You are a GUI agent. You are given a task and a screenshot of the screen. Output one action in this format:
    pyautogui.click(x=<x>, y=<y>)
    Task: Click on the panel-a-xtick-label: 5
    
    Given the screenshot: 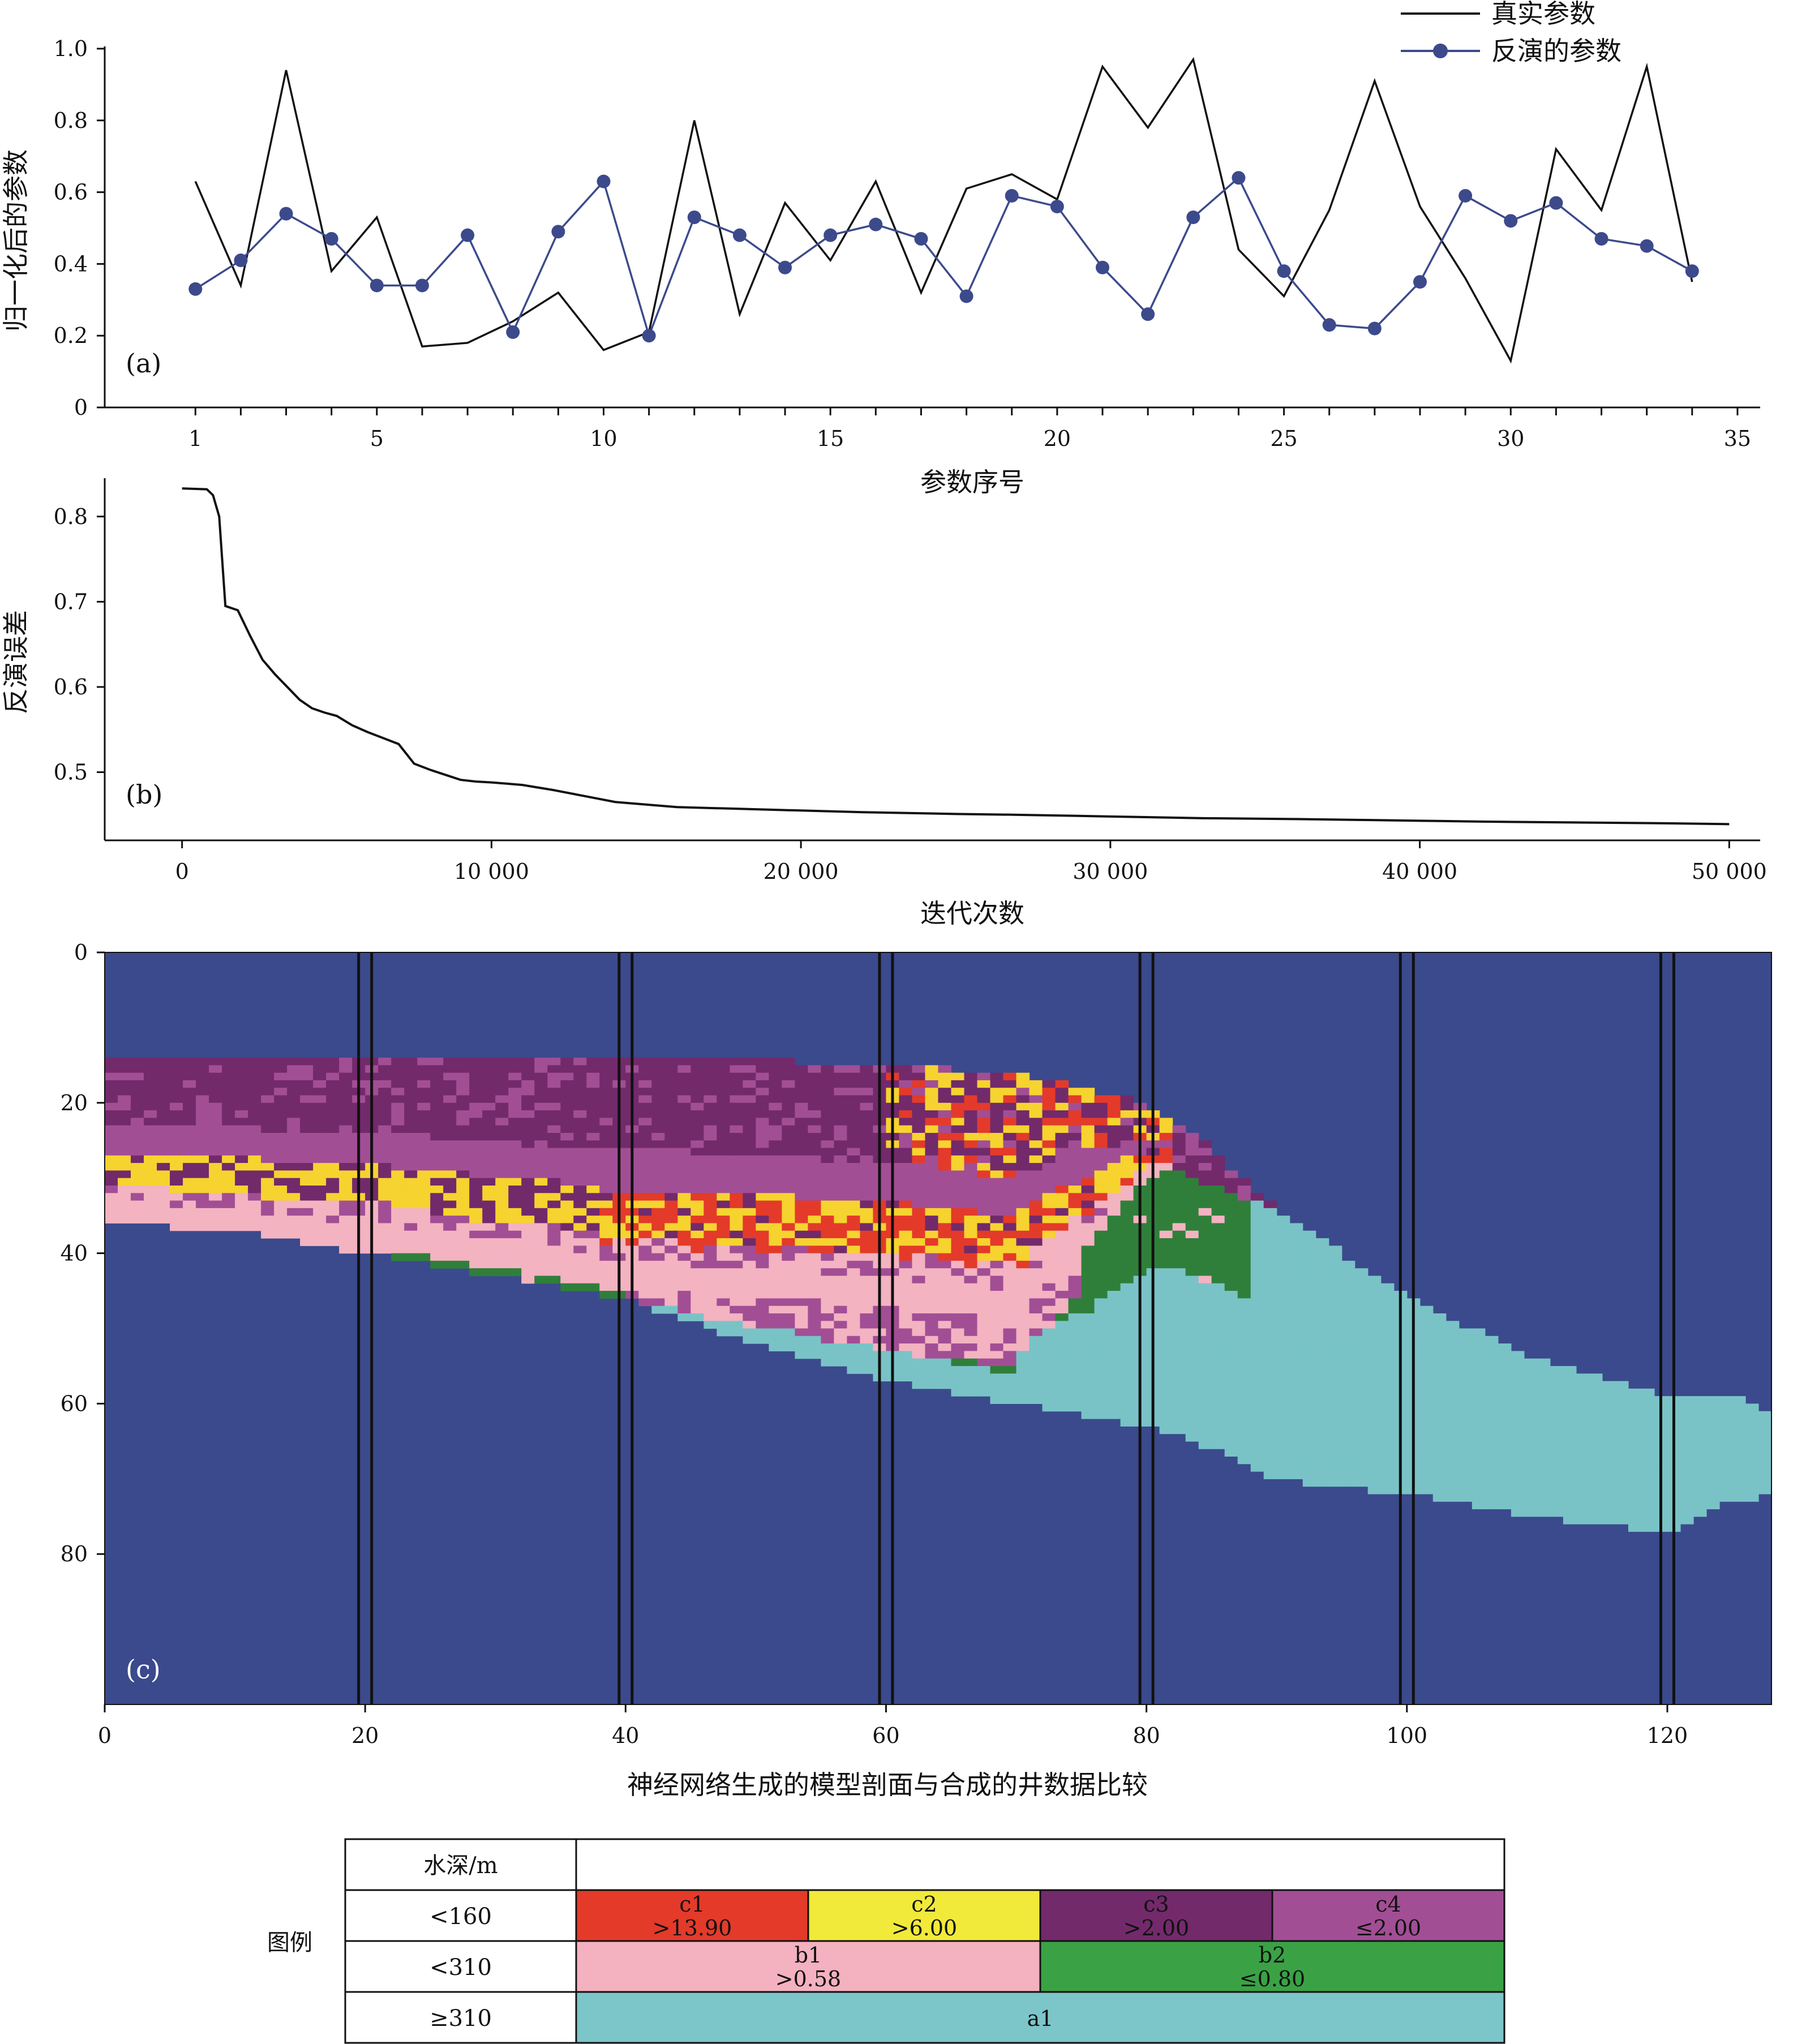 What is the action you would take?
    pyautogui.click(x=377, y=438)
    